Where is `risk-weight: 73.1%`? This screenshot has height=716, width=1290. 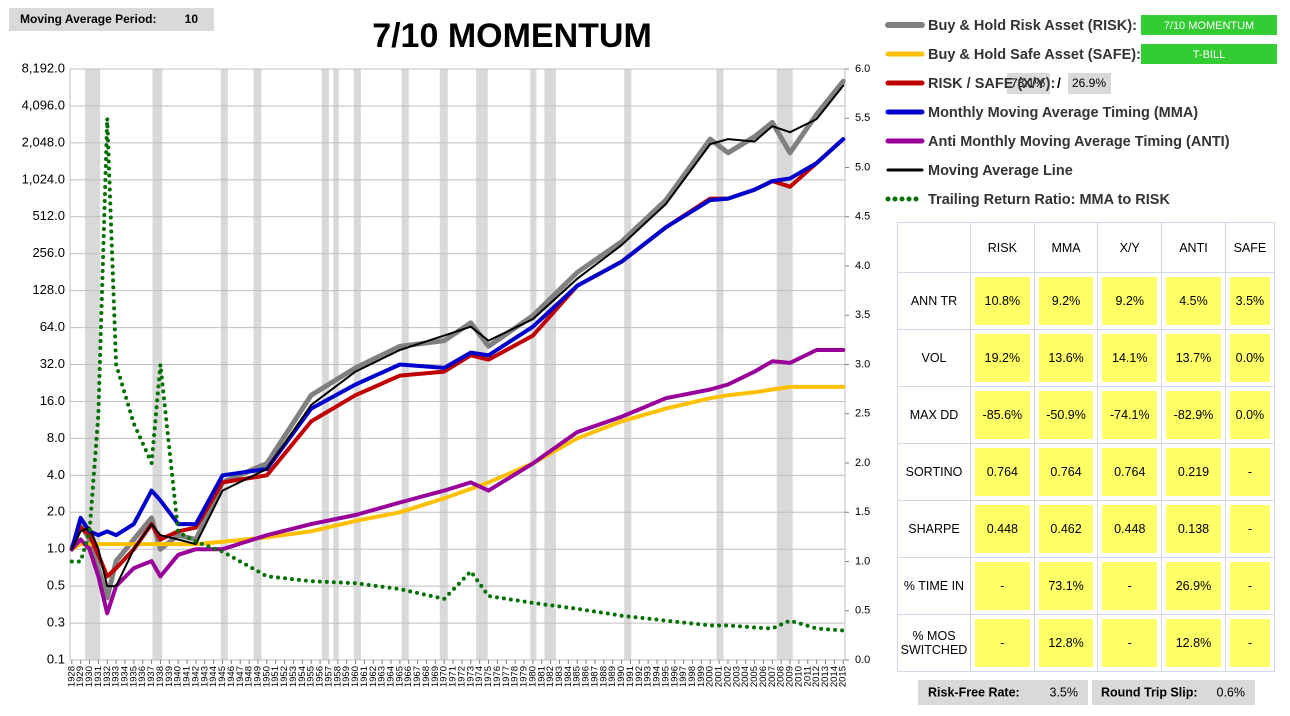 risk-weight: 73.1% is located at coordinates (1028, 83).